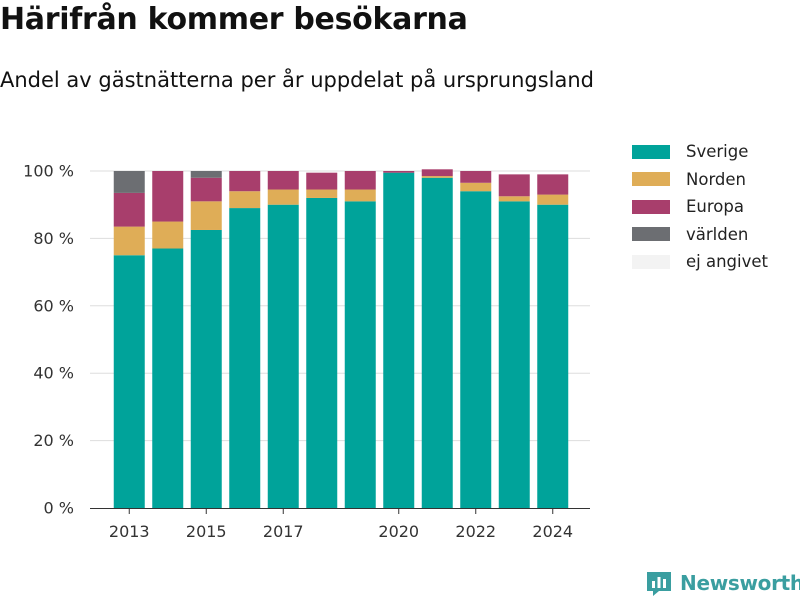 The height and width of the screenshot is (600, 800). I want to click on bar-segment-Sverige-2019, so click(360, 354).